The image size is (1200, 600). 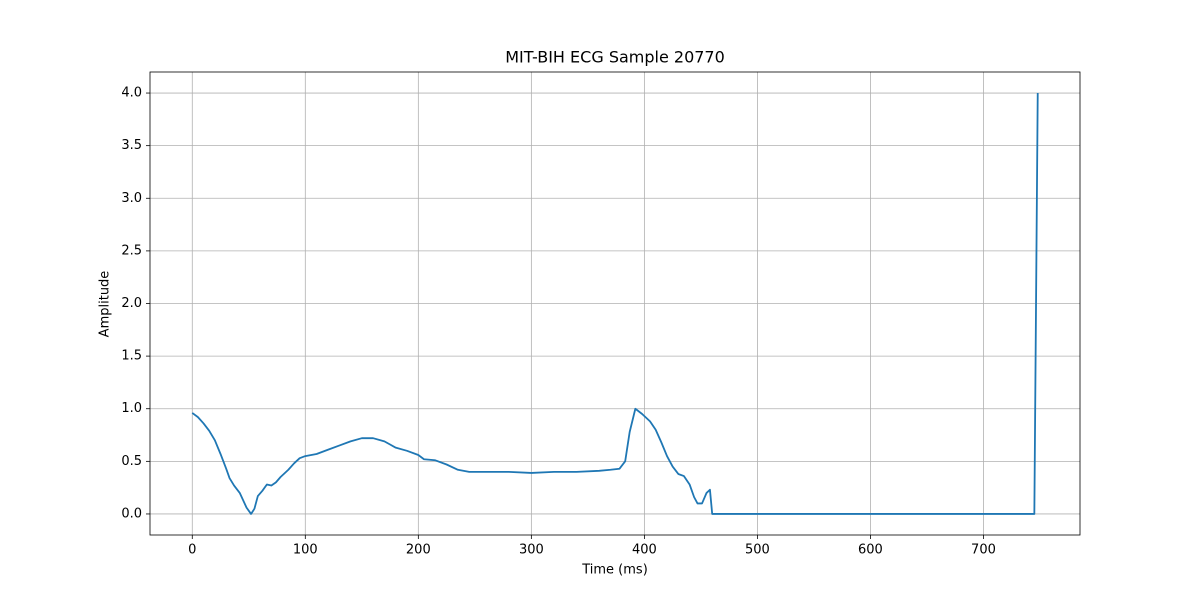 I want to click on y-tick-label: 2.0, so click(x=131, y=303).